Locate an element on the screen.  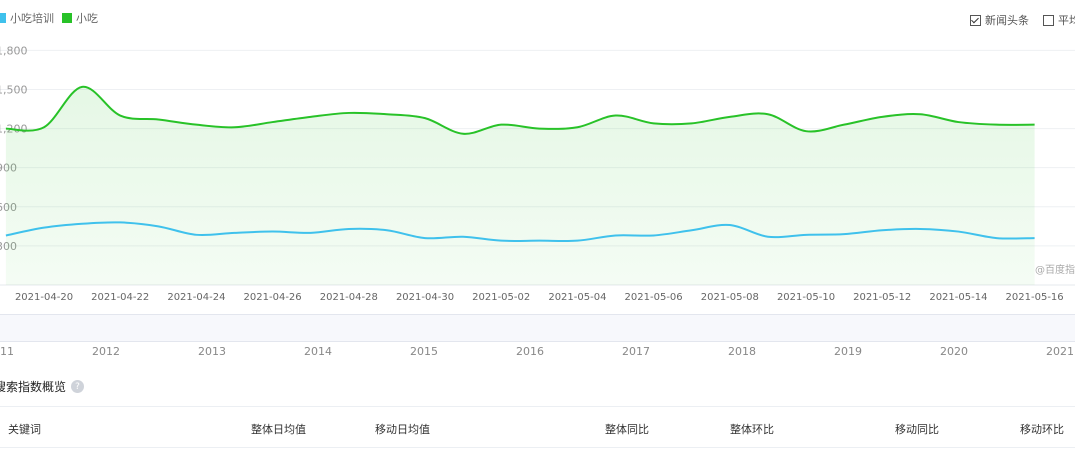
checkbox-empty-icon is located at coordinates (1048, 20).